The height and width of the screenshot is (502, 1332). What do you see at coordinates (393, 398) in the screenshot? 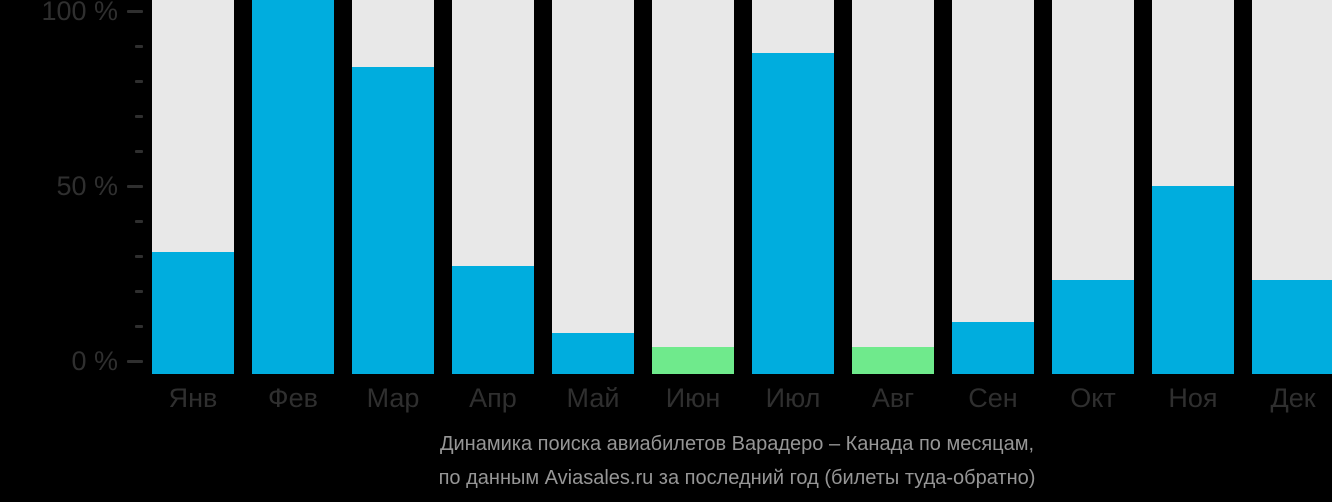
I see `x-axis-label-3: Мар` at bounding box center [393, 398].